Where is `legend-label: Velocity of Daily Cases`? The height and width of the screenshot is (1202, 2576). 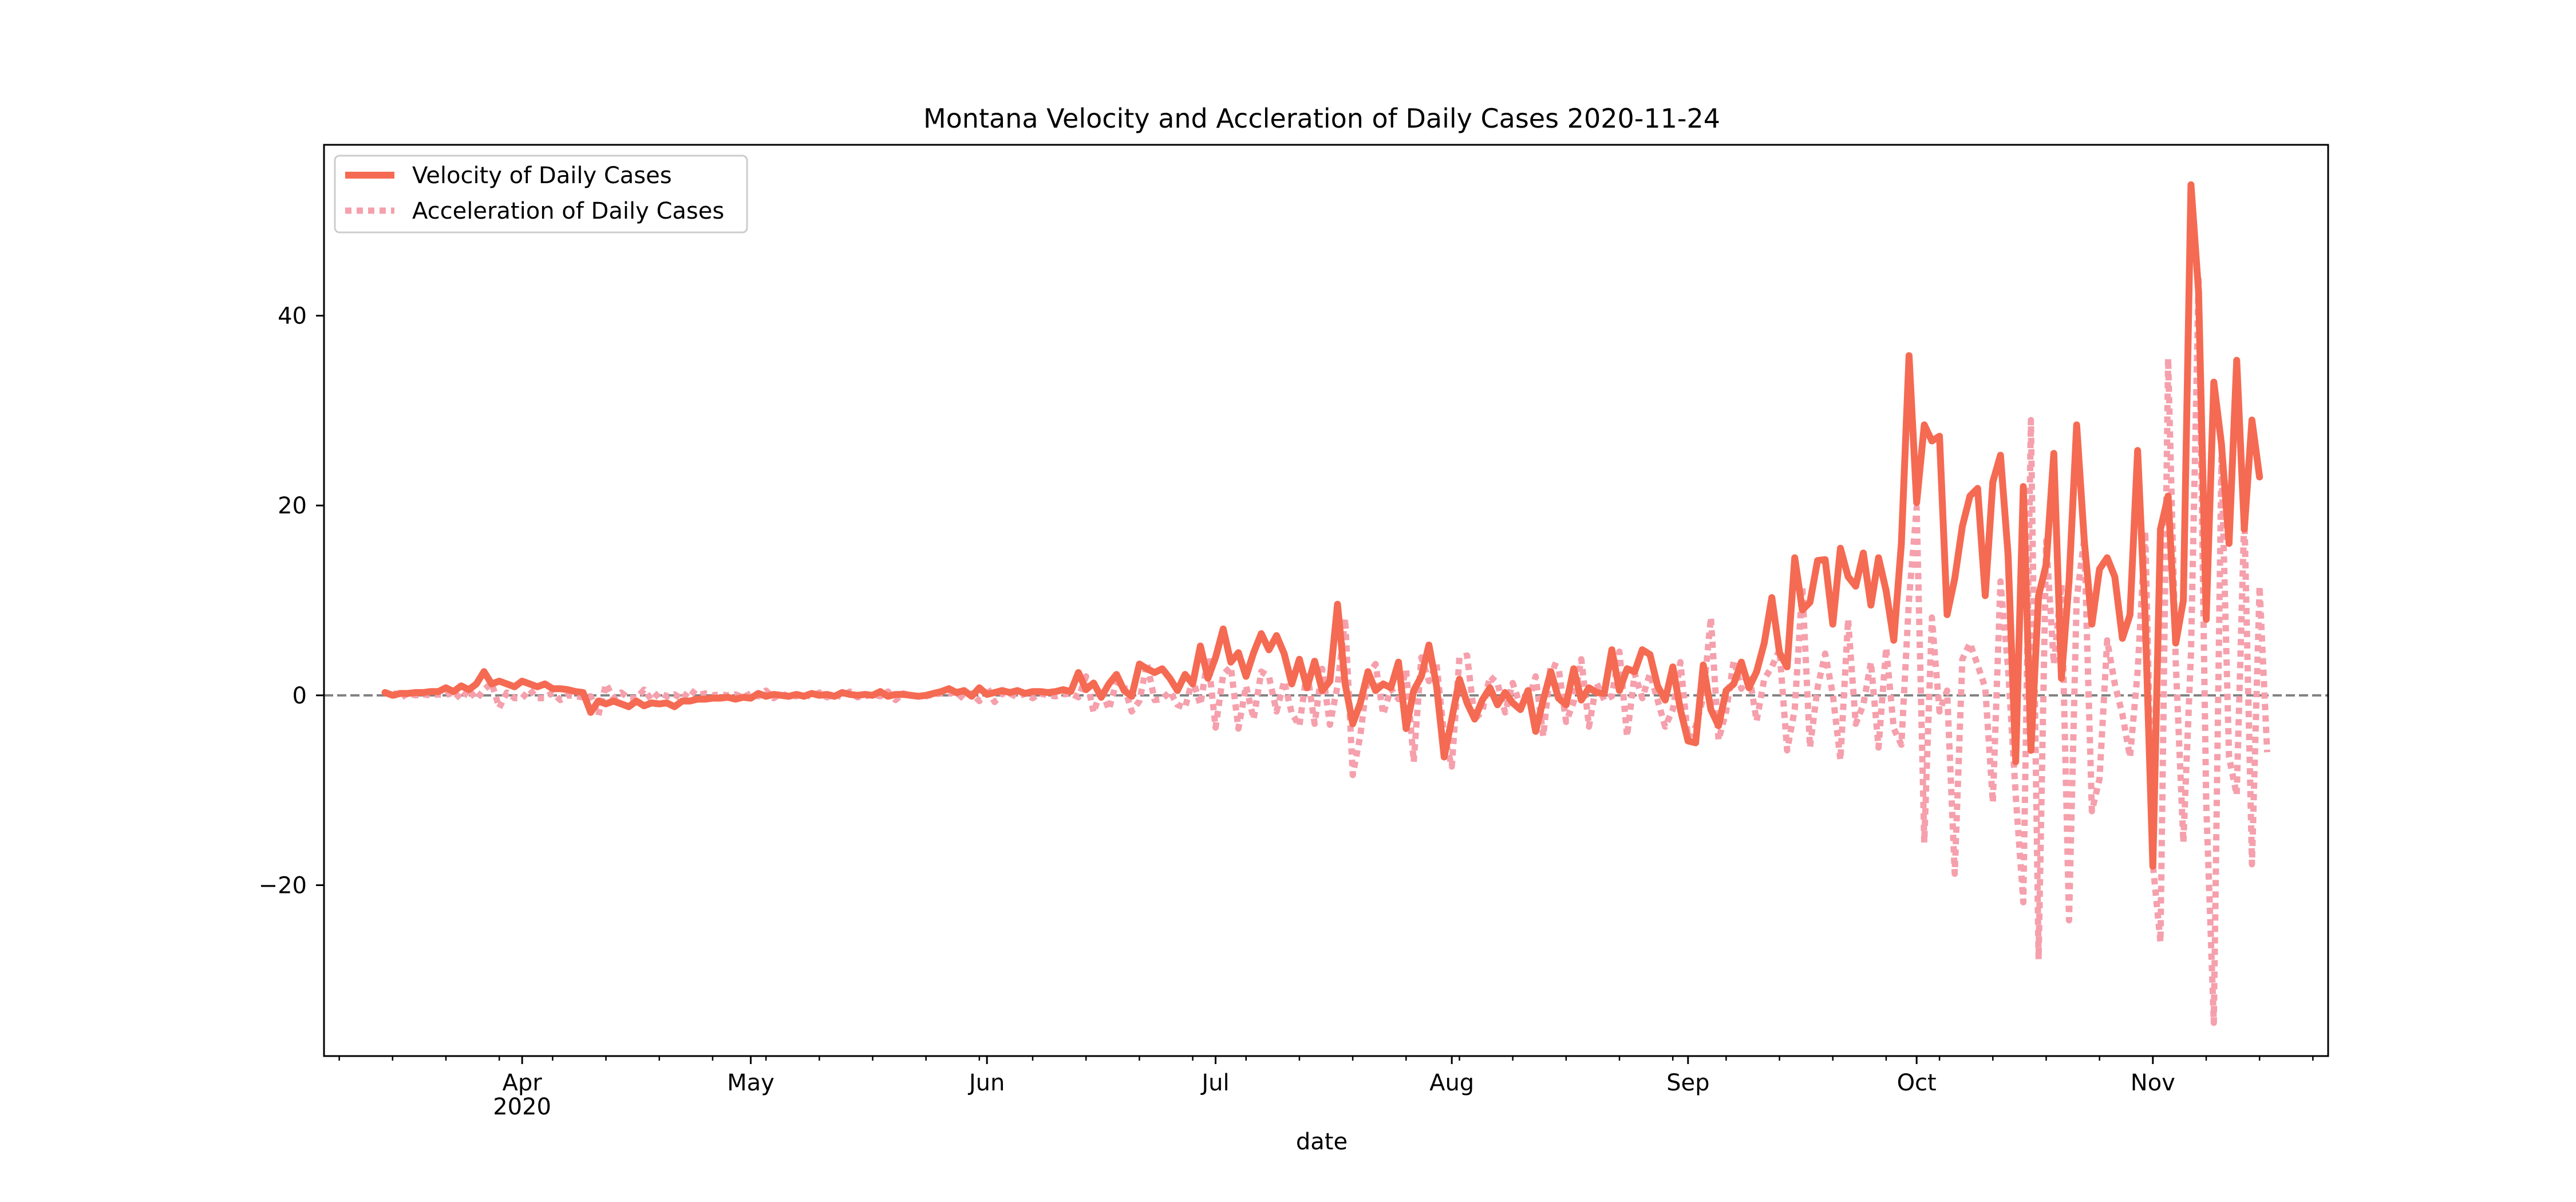
legend-label: Velocity of Daily Cases is located at coordinates (542, 176).